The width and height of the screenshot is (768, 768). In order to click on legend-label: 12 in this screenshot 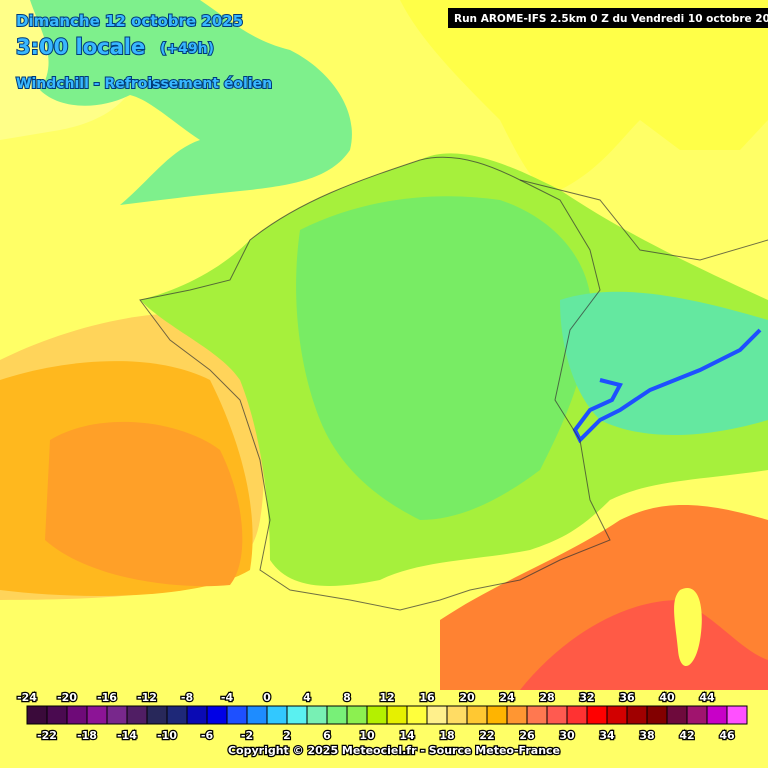, I will do `click(386, 697)`.